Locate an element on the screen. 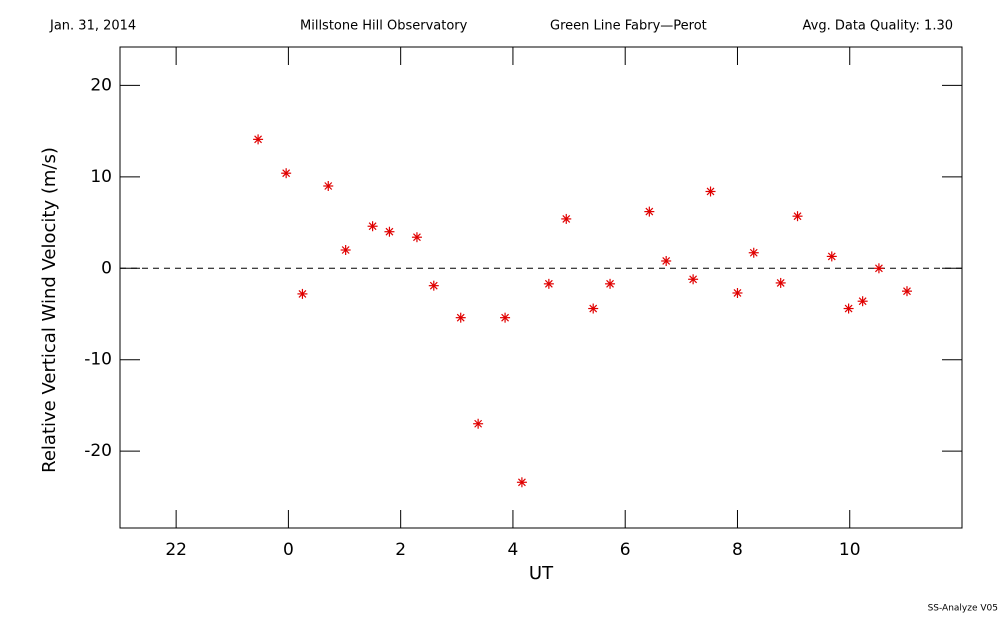 The height and width of the screenshot is (625, 1000). x-tick-label: 0 is located at coordinates (288, 550).